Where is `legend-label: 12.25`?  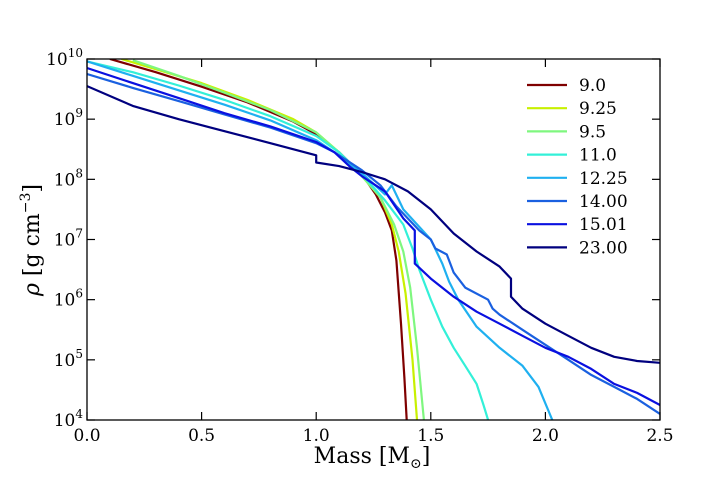 legend-label: 12.25 is located at coordinates (603, 179).